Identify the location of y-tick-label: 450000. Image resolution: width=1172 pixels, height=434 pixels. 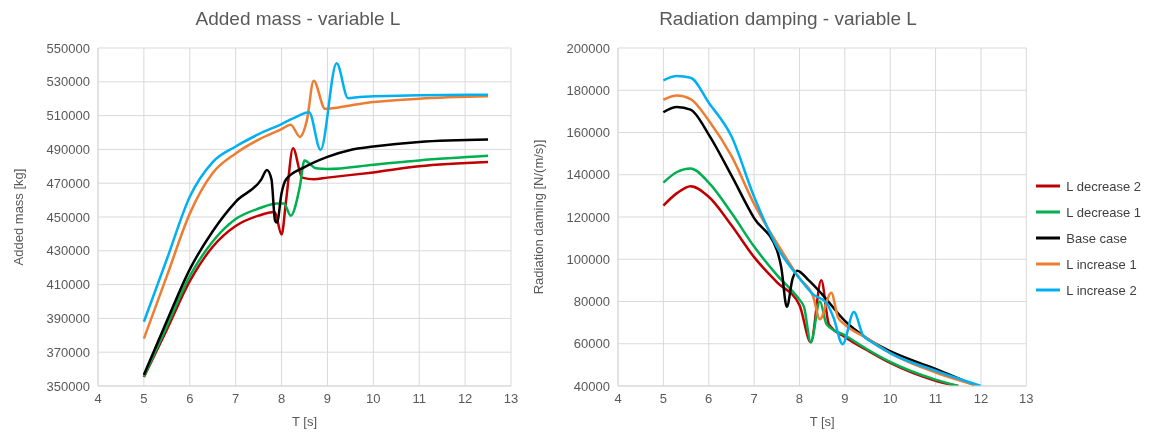
(68, 217).